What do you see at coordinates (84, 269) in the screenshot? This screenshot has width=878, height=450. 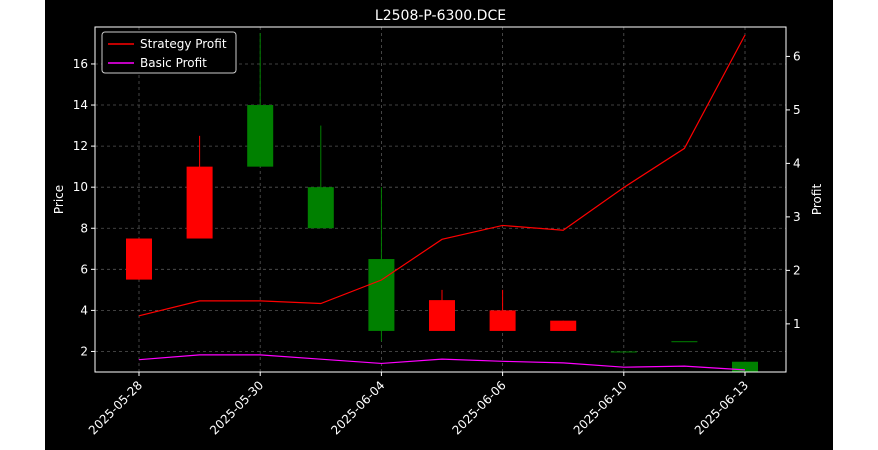 I see `y-tick-label-left: 6` at bounding box center [84, 269].